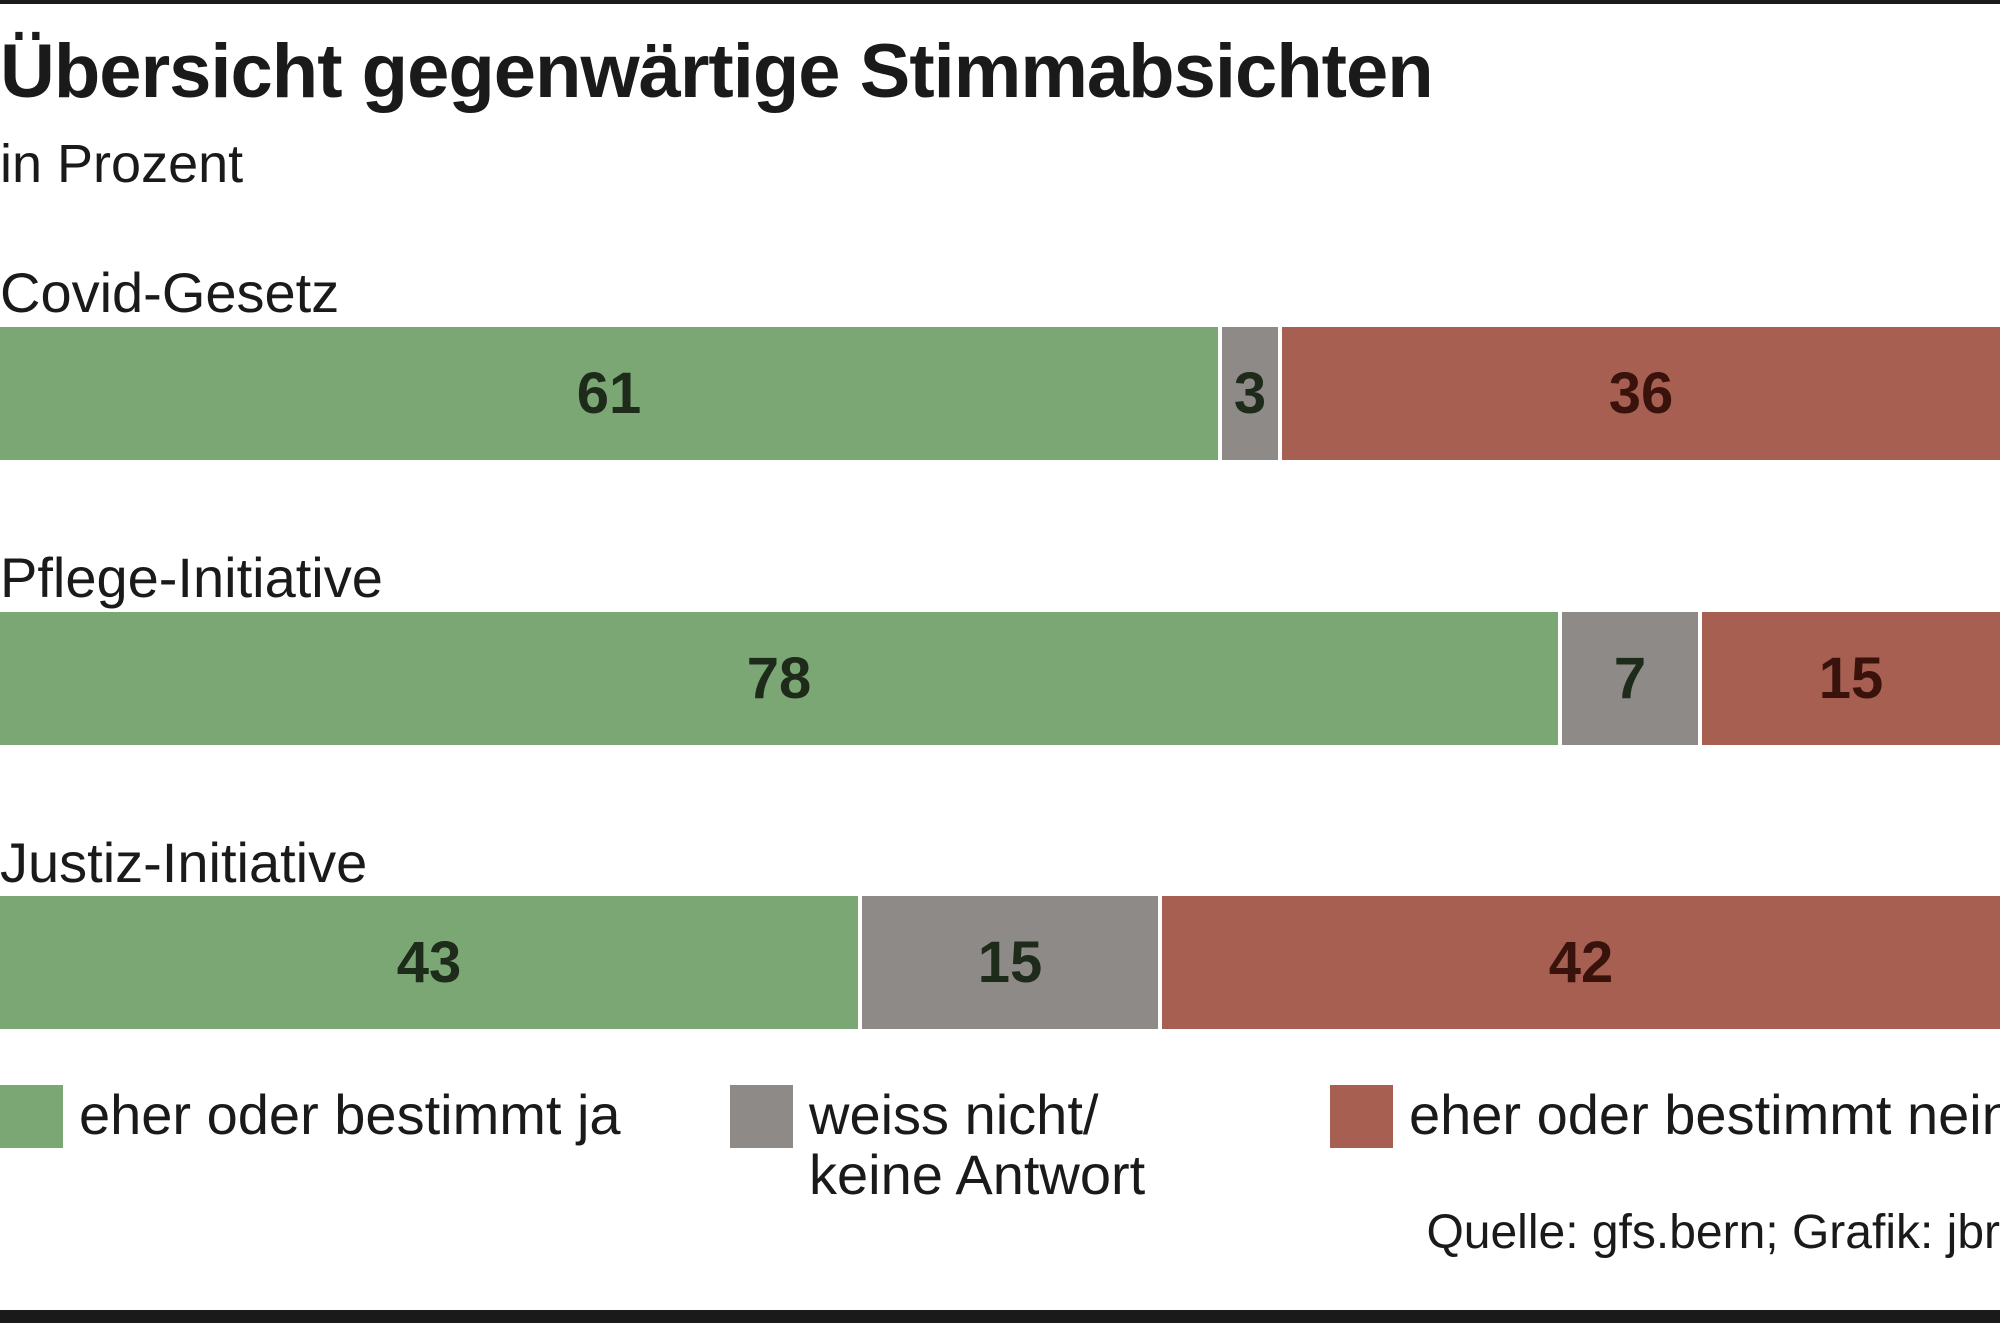  What do you see at coordinates (184, 862) in the screenshot?
I see `row-label: Justiz-Initiative` at bounding box center [184, 862].